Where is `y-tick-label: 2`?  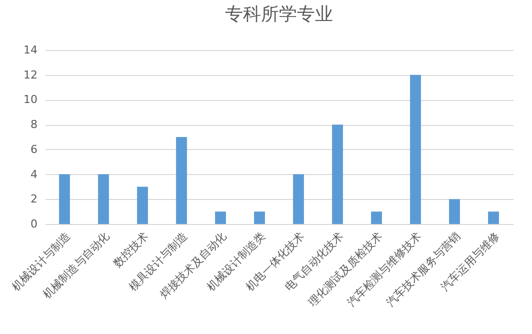
y-tick-label: 2 is located at coordinates (34, 199).